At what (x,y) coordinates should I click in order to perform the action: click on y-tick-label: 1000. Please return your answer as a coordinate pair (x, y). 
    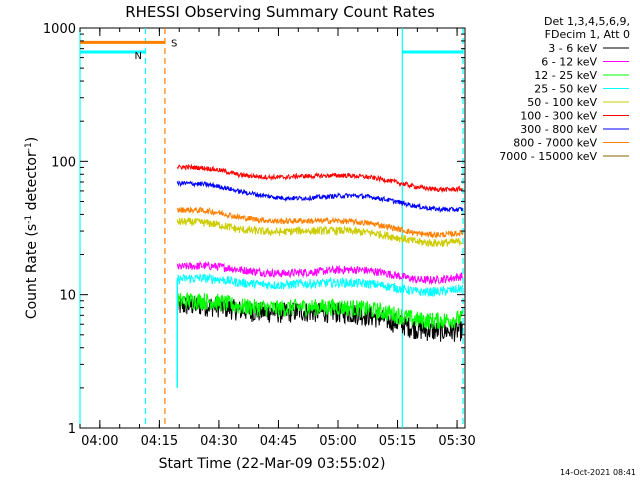
    Looking at the image, I should click on (59, 29).